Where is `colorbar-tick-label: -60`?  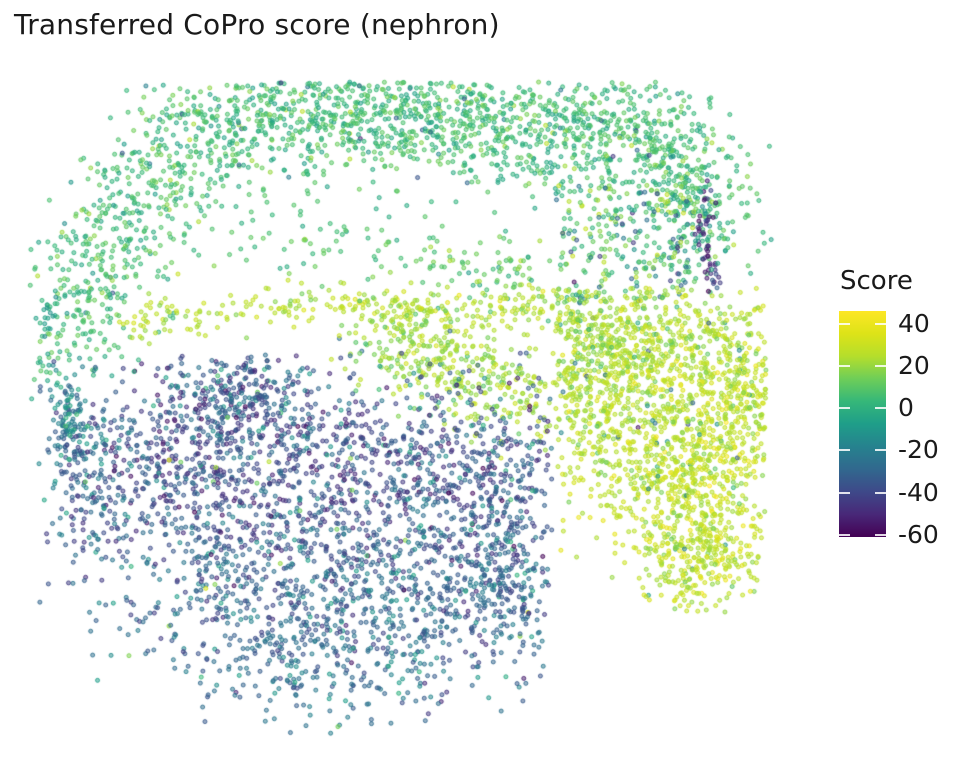
colorbar-tick-label: -60 is located at coordinates (918, 534).